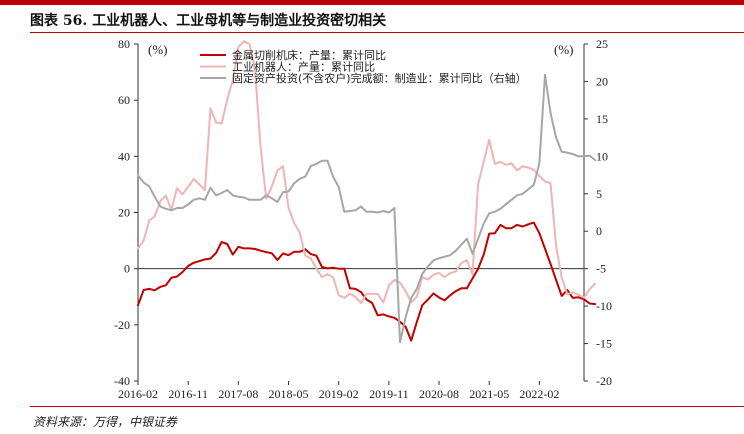 The image size is (744, 434). What do you see at coordinates (188, 394) in the screenshot?
I see `x-tick-label: 2016-11` at bounding box center [188, 394].